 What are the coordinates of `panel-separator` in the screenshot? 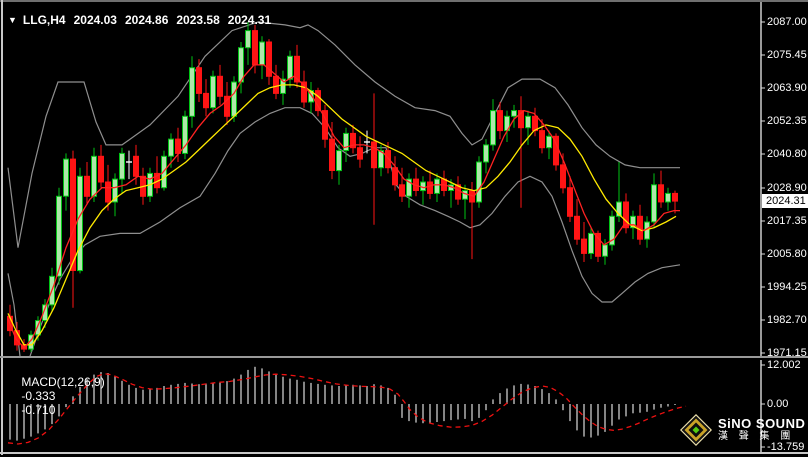 It's located at (404, 357).